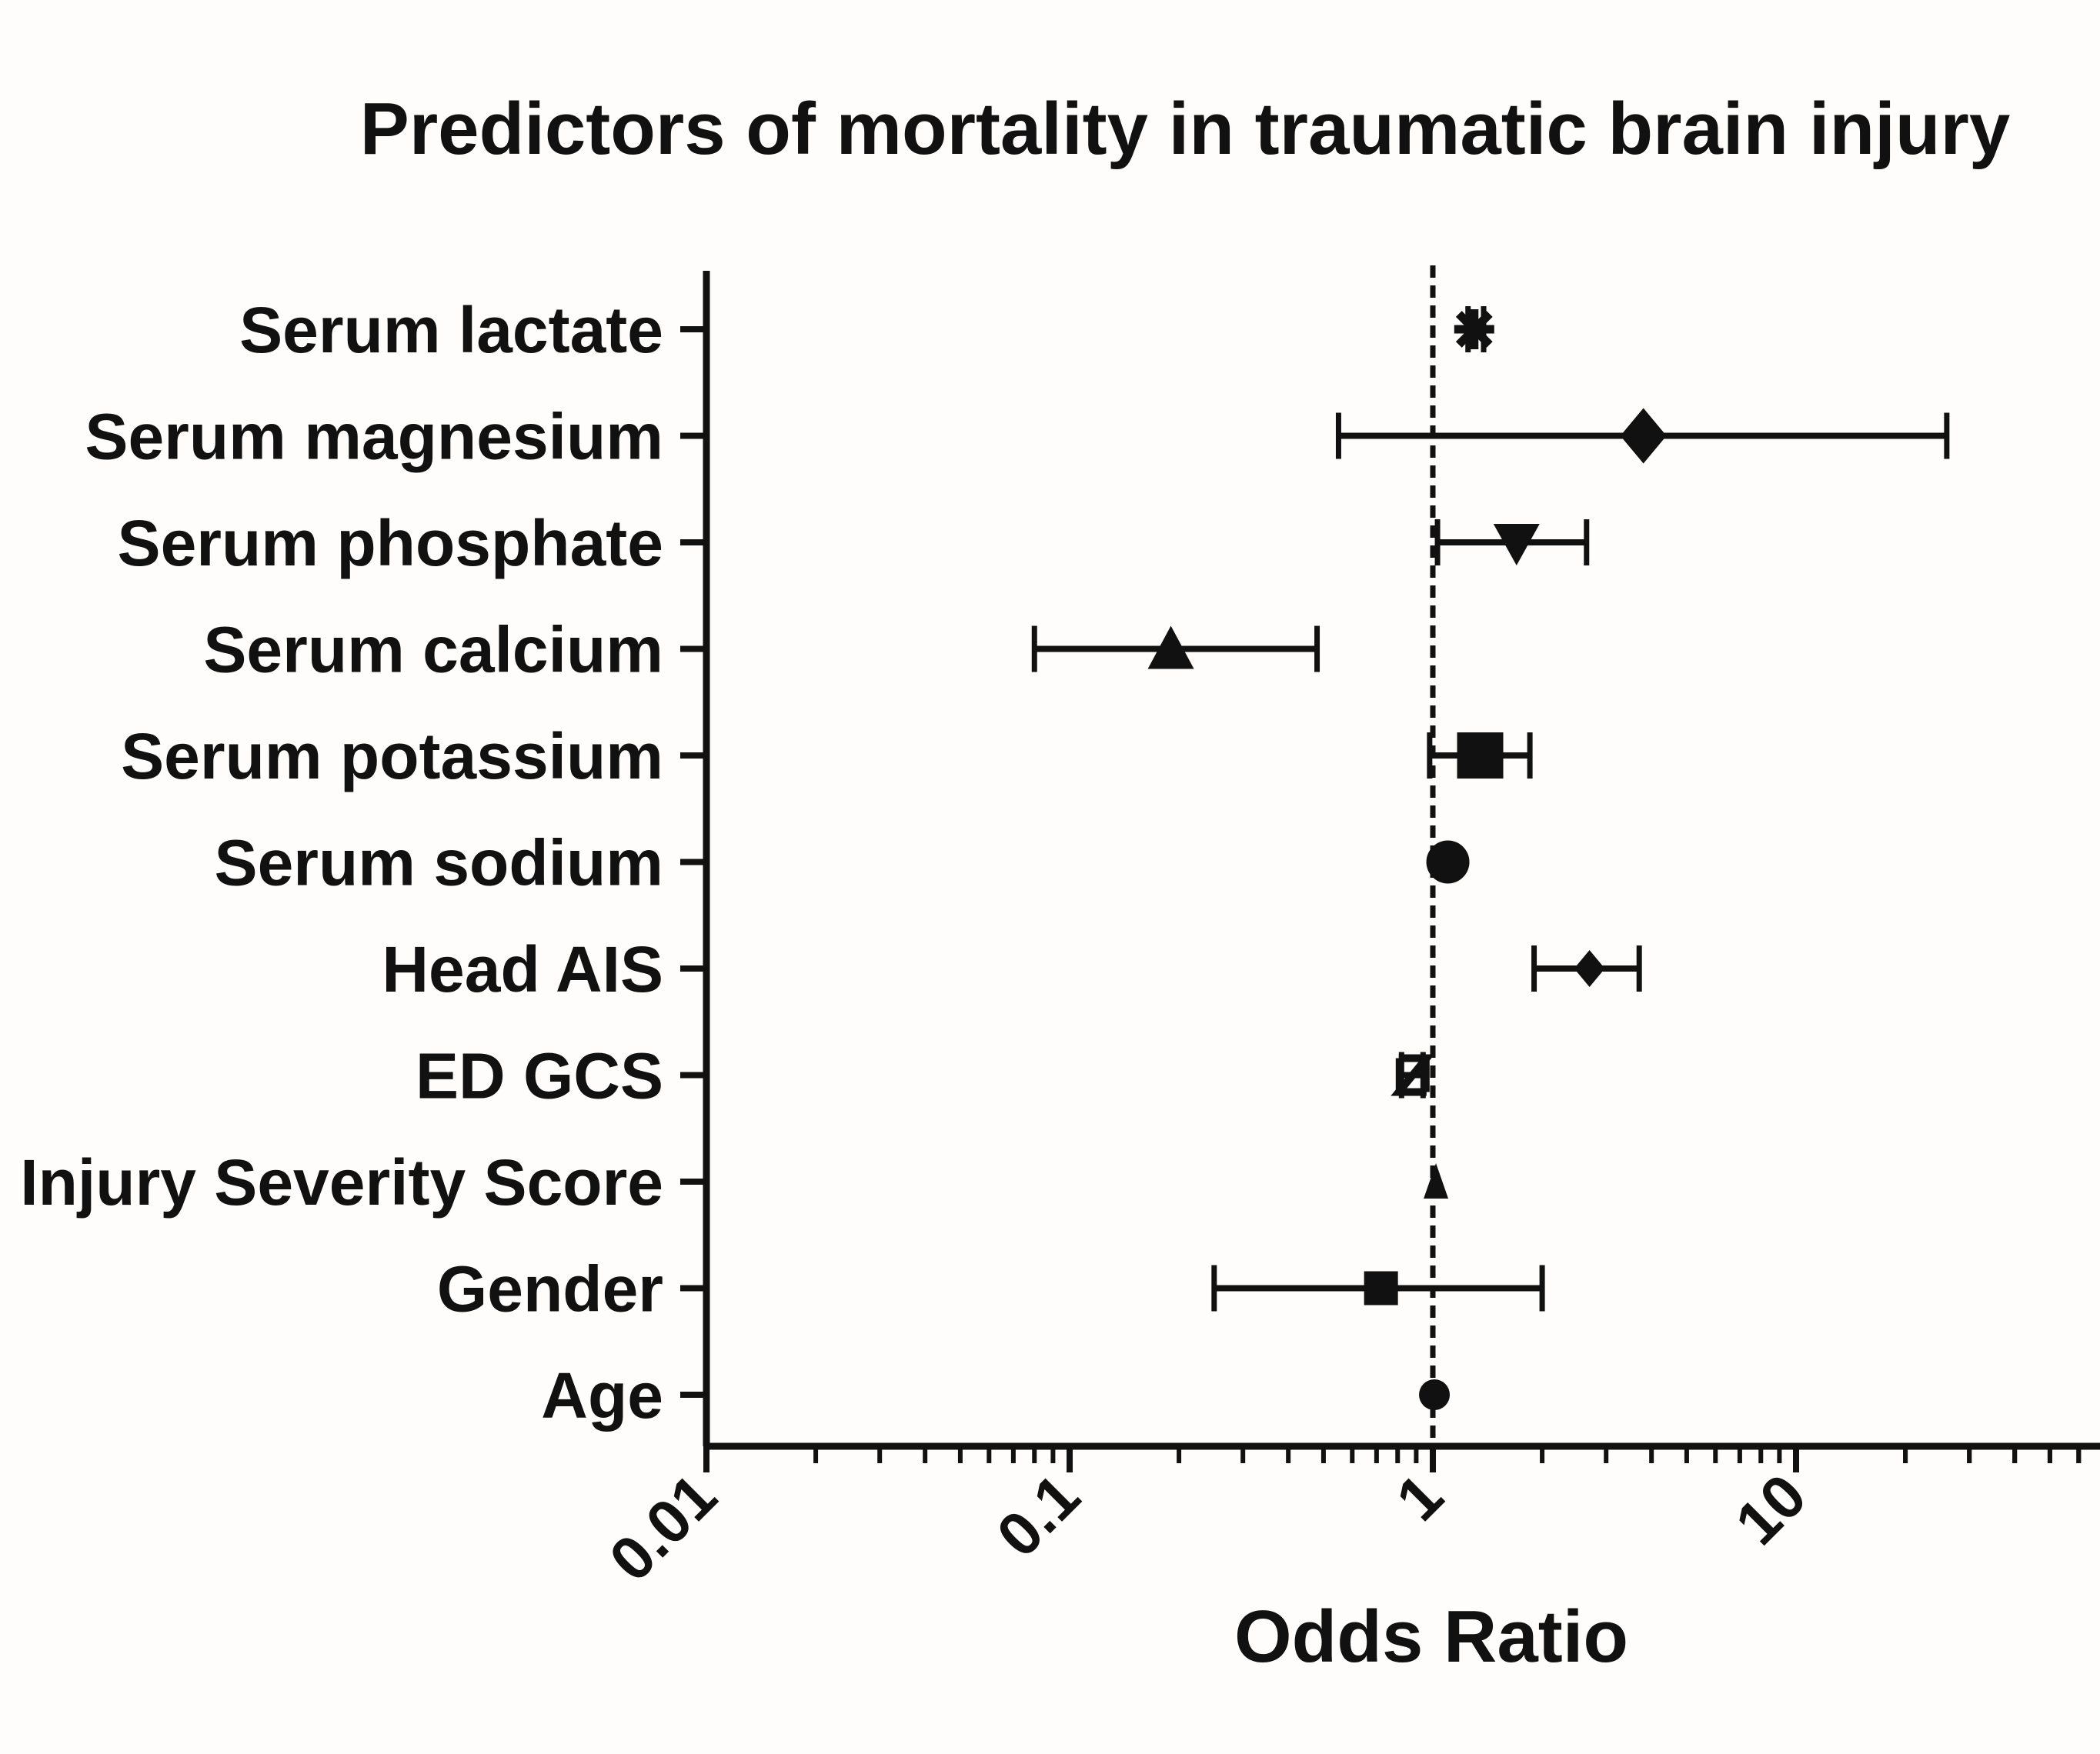 This screenshot has width=2100, height=1754. I want to click on x-tick-label: 10, so click(1770, 1509).